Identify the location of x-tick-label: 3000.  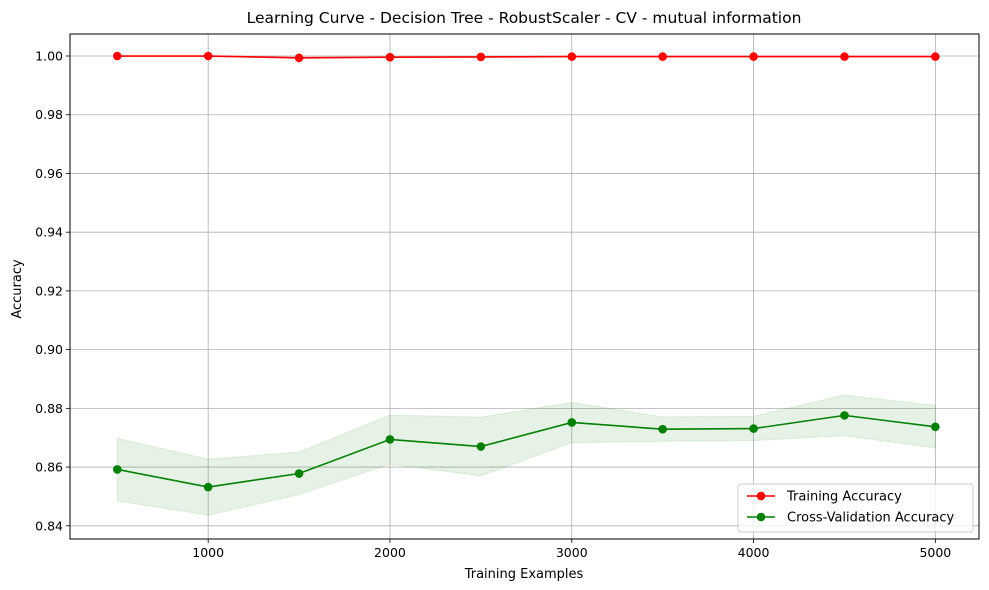
(572, 552).